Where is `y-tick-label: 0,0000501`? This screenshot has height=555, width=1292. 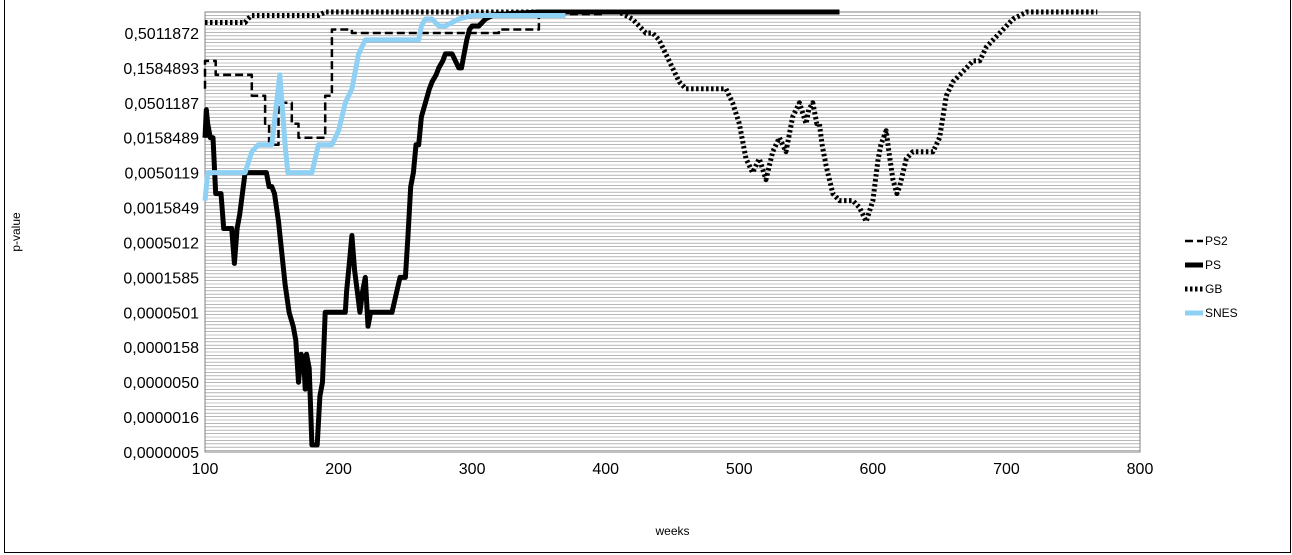
y-tick-label: 0,0000501 is located at coordinates (161, 313).